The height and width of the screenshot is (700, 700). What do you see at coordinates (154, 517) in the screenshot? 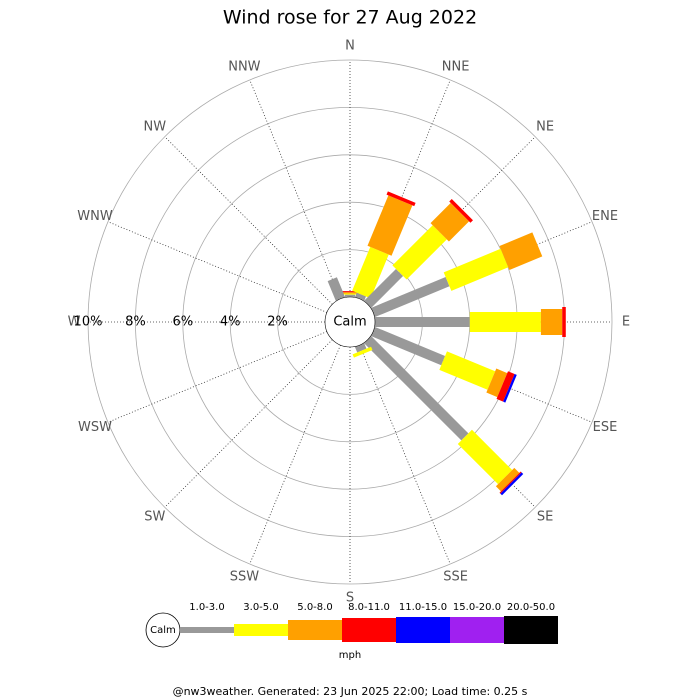
I see `direction-label: SW` at bounding box center [154, 517].